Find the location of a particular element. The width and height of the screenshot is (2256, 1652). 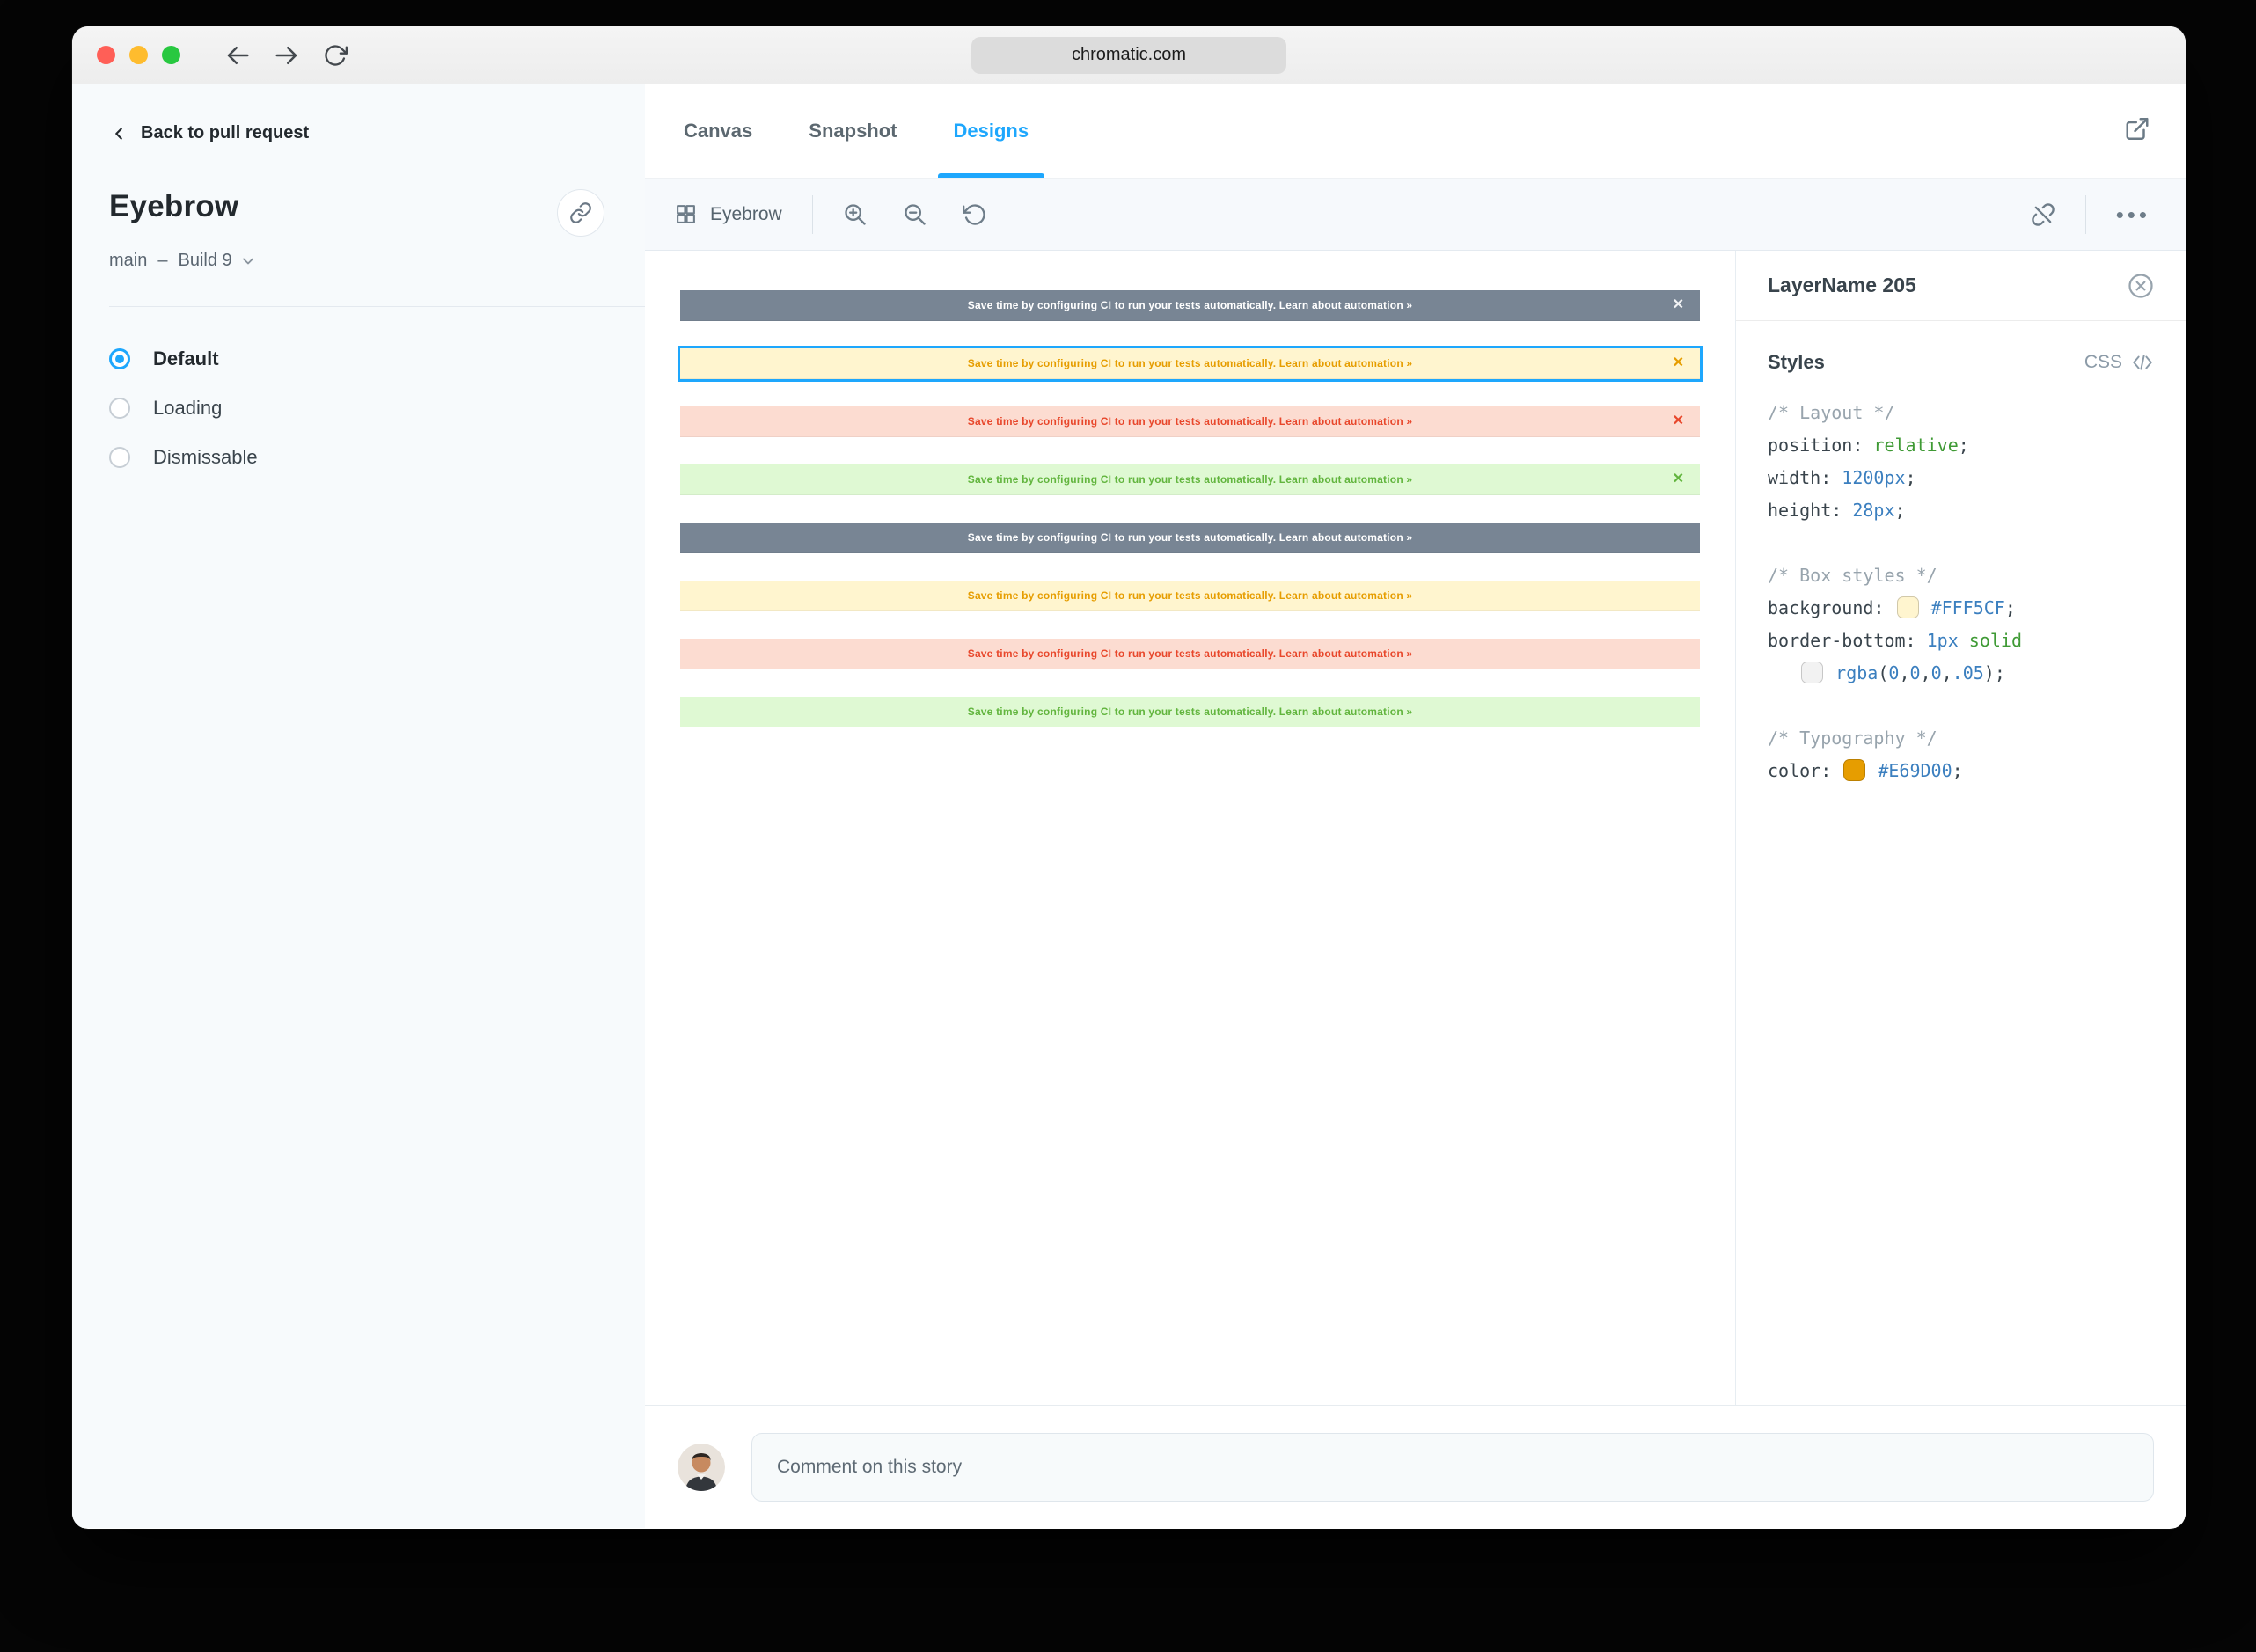

tab-canvas: Canvas is located at coordinates (718, 131).